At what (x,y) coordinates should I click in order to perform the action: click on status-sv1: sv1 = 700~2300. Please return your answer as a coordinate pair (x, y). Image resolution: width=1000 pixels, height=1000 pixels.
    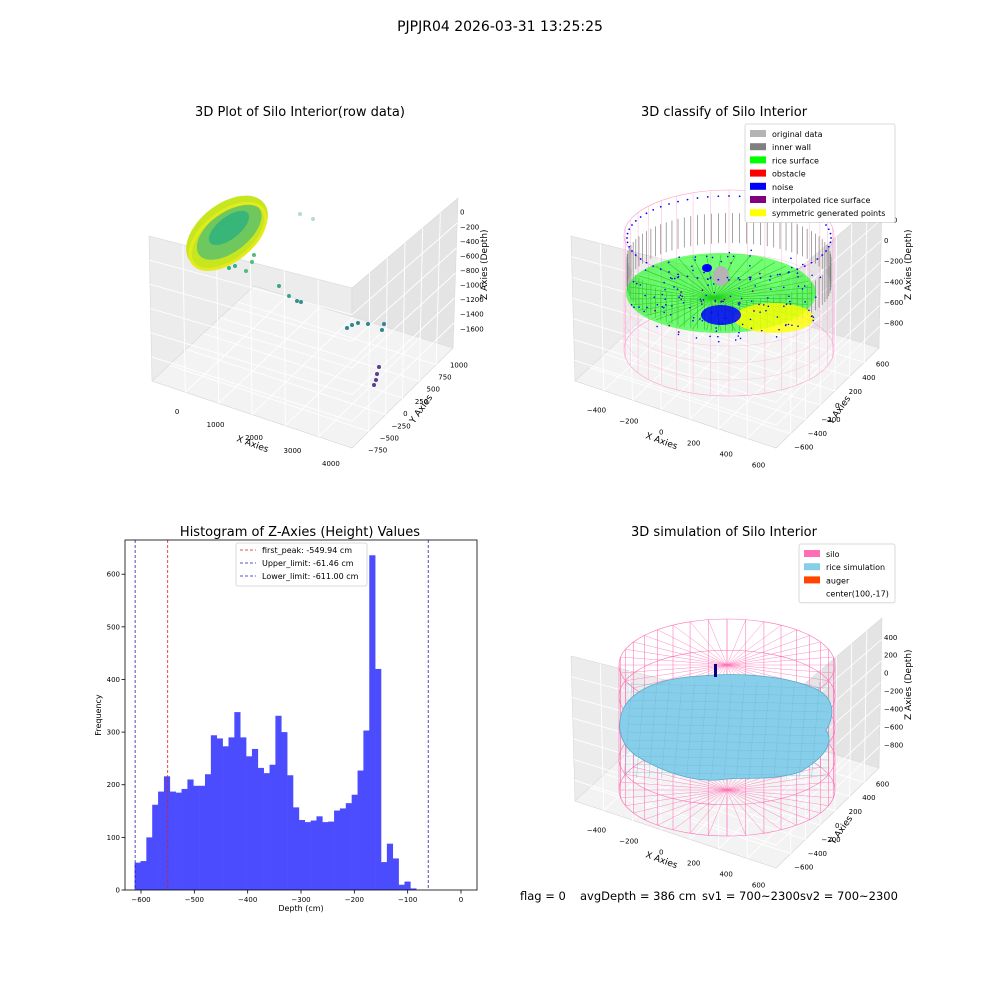
    Looking at the image, I should click on (751, 896).